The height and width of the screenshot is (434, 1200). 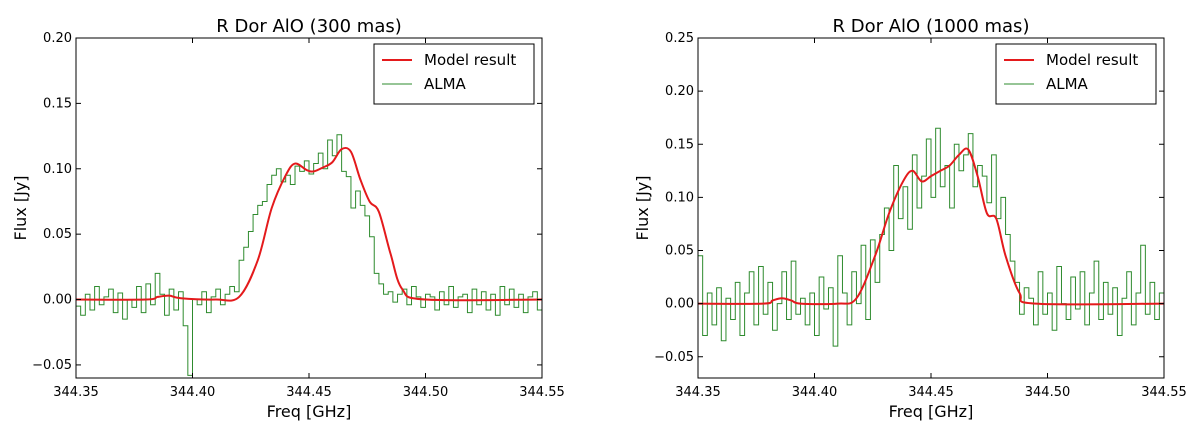 I want to click on y-tick-label: 0.25, so click(x=679, y=38).